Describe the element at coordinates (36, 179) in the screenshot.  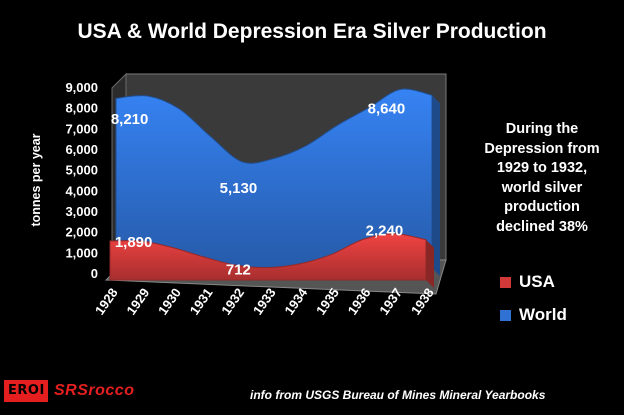
I see `y-axis-label: tonnes per year` at that location.